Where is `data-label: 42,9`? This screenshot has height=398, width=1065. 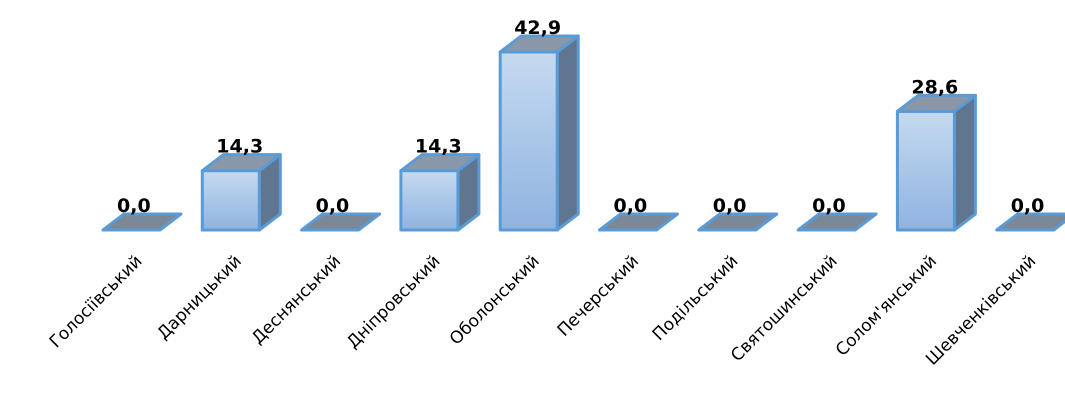
data-label: 42,9 is located at coordinates (537, 28).